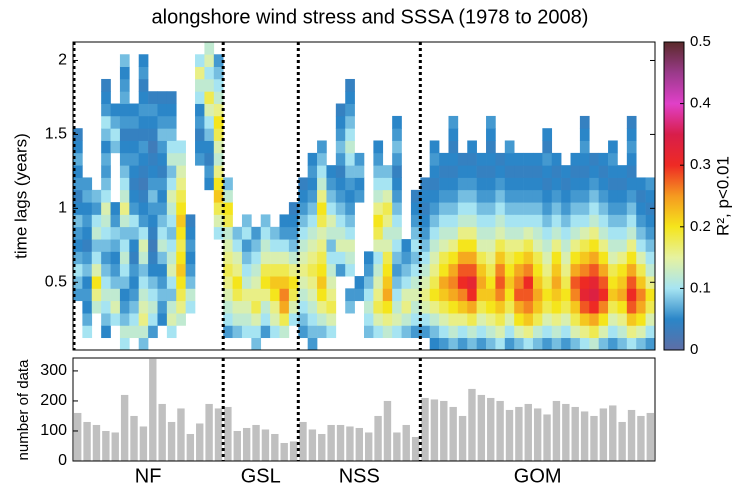  I want to click on colorbar-tick-label: 0.2, so click(700, 226).